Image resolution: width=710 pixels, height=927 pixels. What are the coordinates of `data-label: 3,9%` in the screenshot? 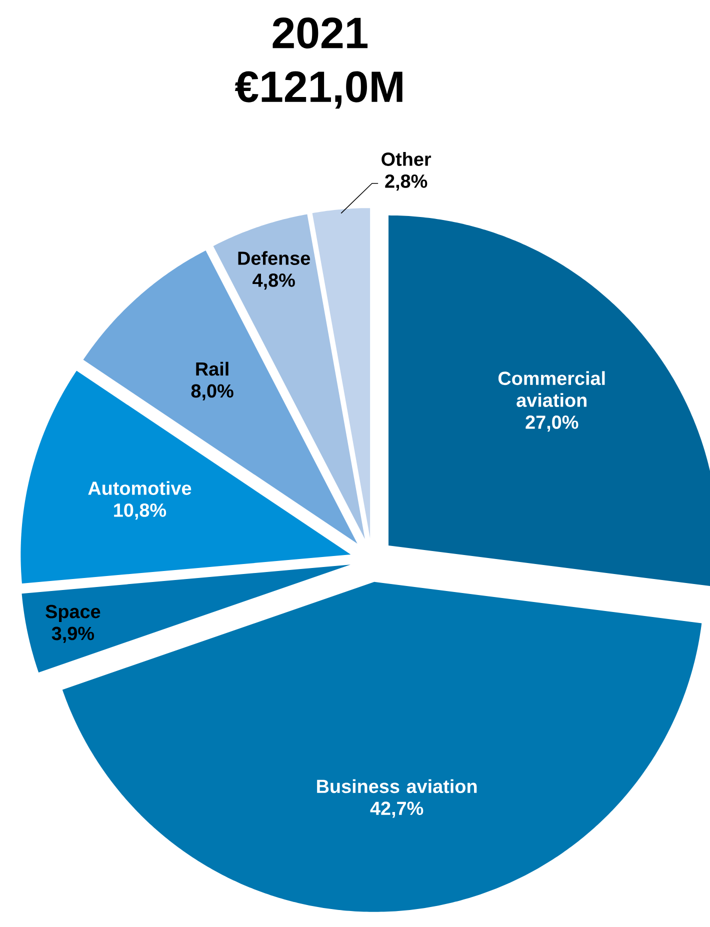 It's located at (73, 634).